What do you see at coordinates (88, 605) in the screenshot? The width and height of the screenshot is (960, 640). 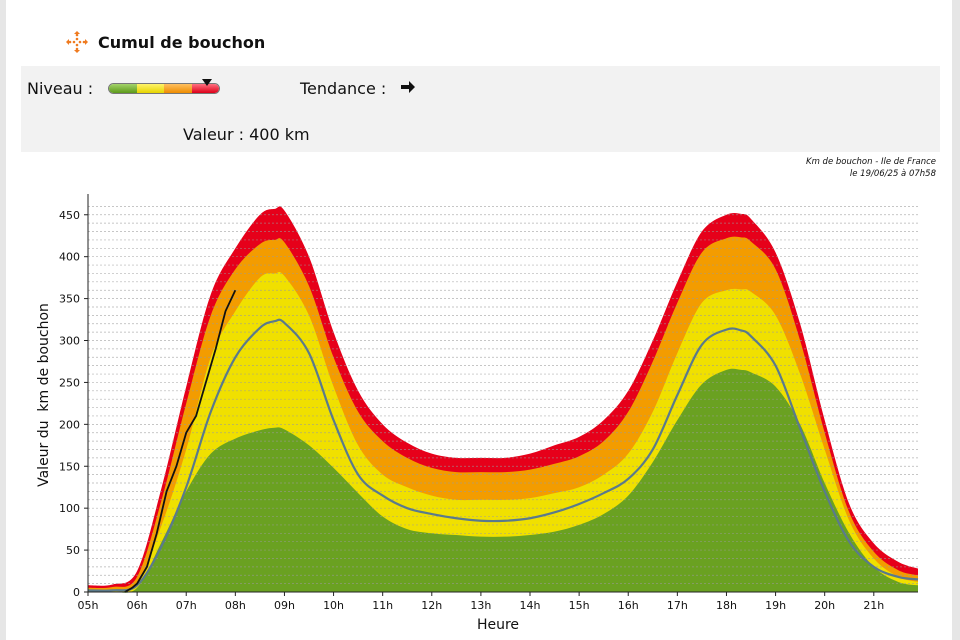 I see `x-tick-label: 05h` at bounding box center [88, 605].